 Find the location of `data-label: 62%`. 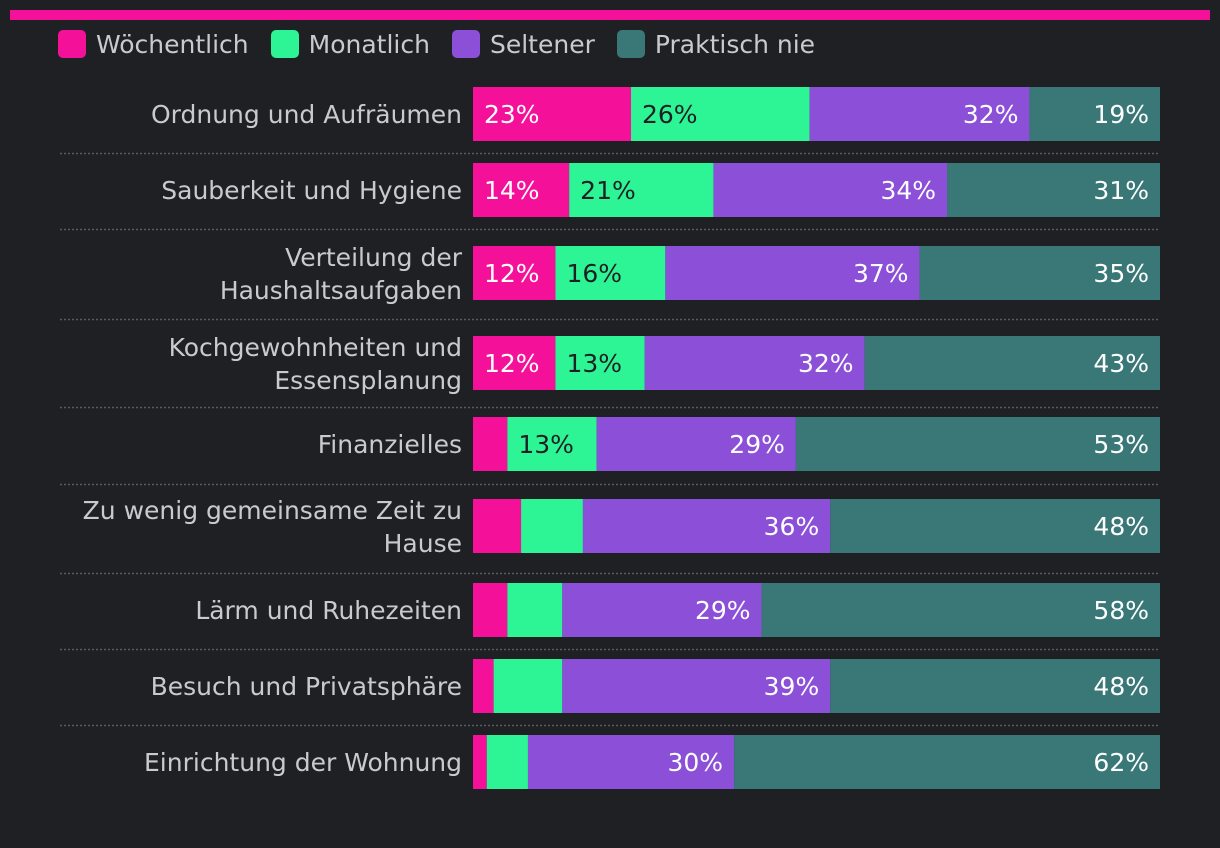

data-label: 62% is located at coordinates (1121, 762).